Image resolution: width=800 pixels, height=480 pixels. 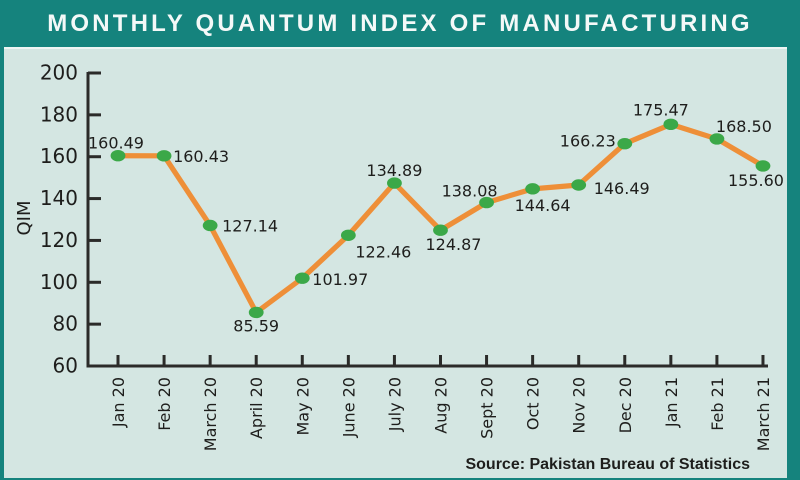 What do you see at coordinates (340, 279) in the screenshot?
I see `value-label: 101.97` at bounding box center [340, 279].